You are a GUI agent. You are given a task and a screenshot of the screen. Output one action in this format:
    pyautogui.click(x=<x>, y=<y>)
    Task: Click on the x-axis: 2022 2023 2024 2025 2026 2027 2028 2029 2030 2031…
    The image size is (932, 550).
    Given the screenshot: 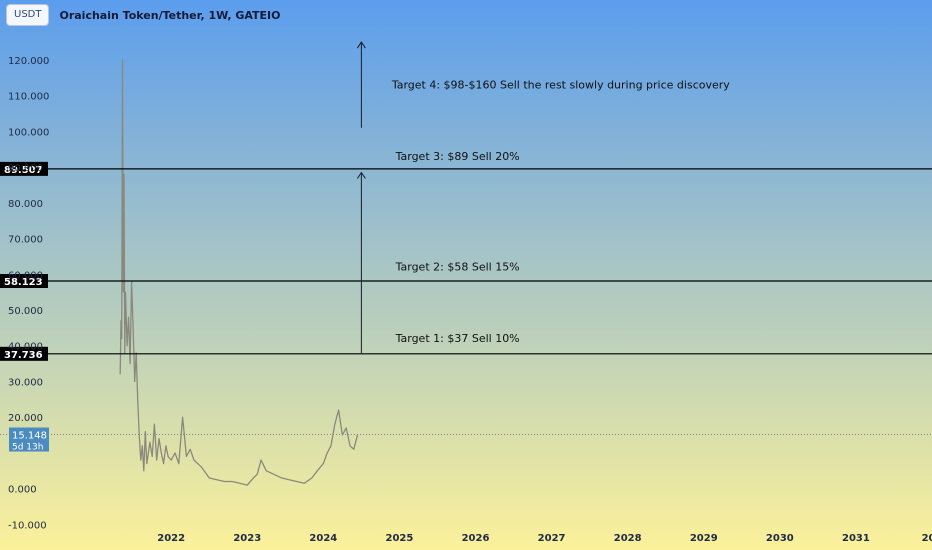 What is the action you would take?
    pyautogui.click(x=544, y=538)
    